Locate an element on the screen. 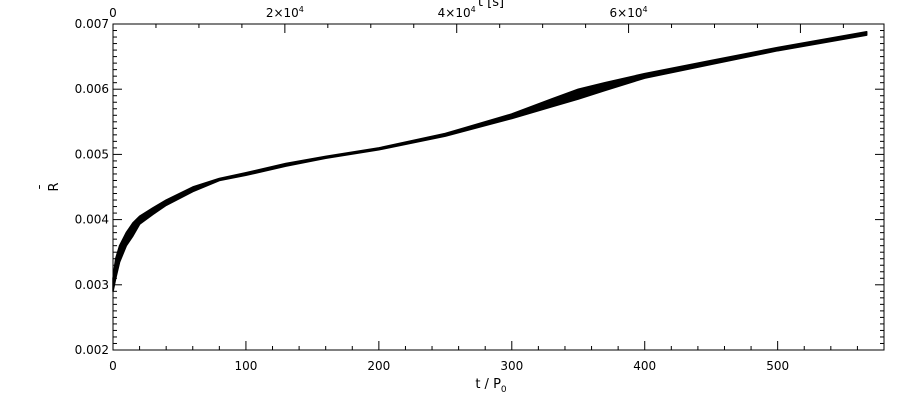  y-axis-title-accent: ¯ is located at coordinates (45, 187).